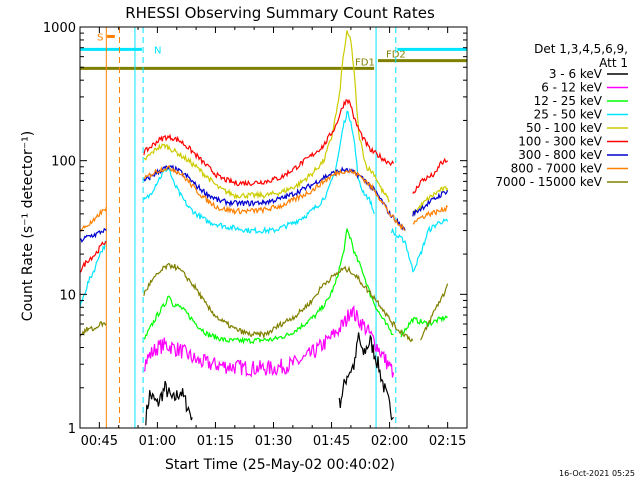  Describe the element at coordinates (157, 441) in the screenshot. I see `x-tick-label-1: 01:00` at that location.